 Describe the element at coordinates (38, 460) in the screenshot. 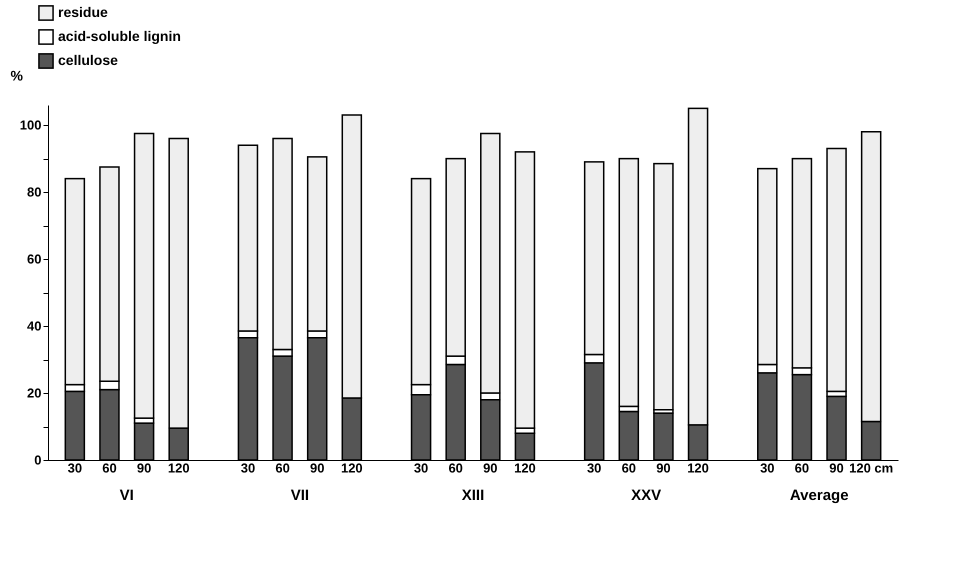

I see `y-tick-label: 0` at that location.